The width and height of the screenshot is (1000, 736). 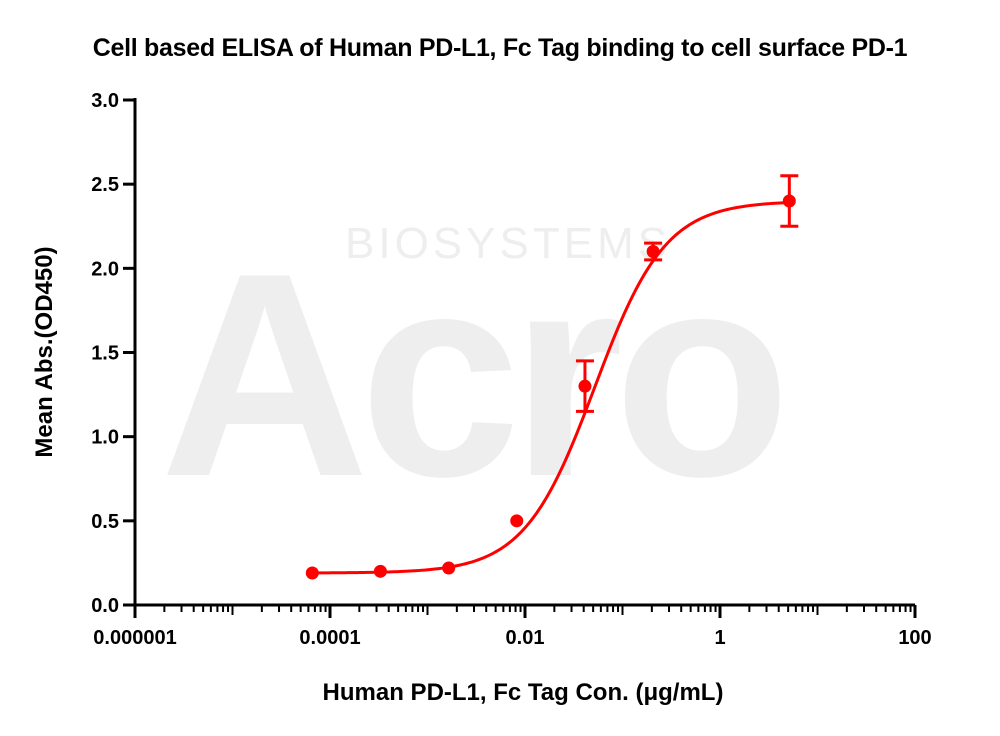 What do you see at coordinates (134, 638) in the screenshot?
I see `x-tick-label: 0.000001` at bounding box center [134, 638].